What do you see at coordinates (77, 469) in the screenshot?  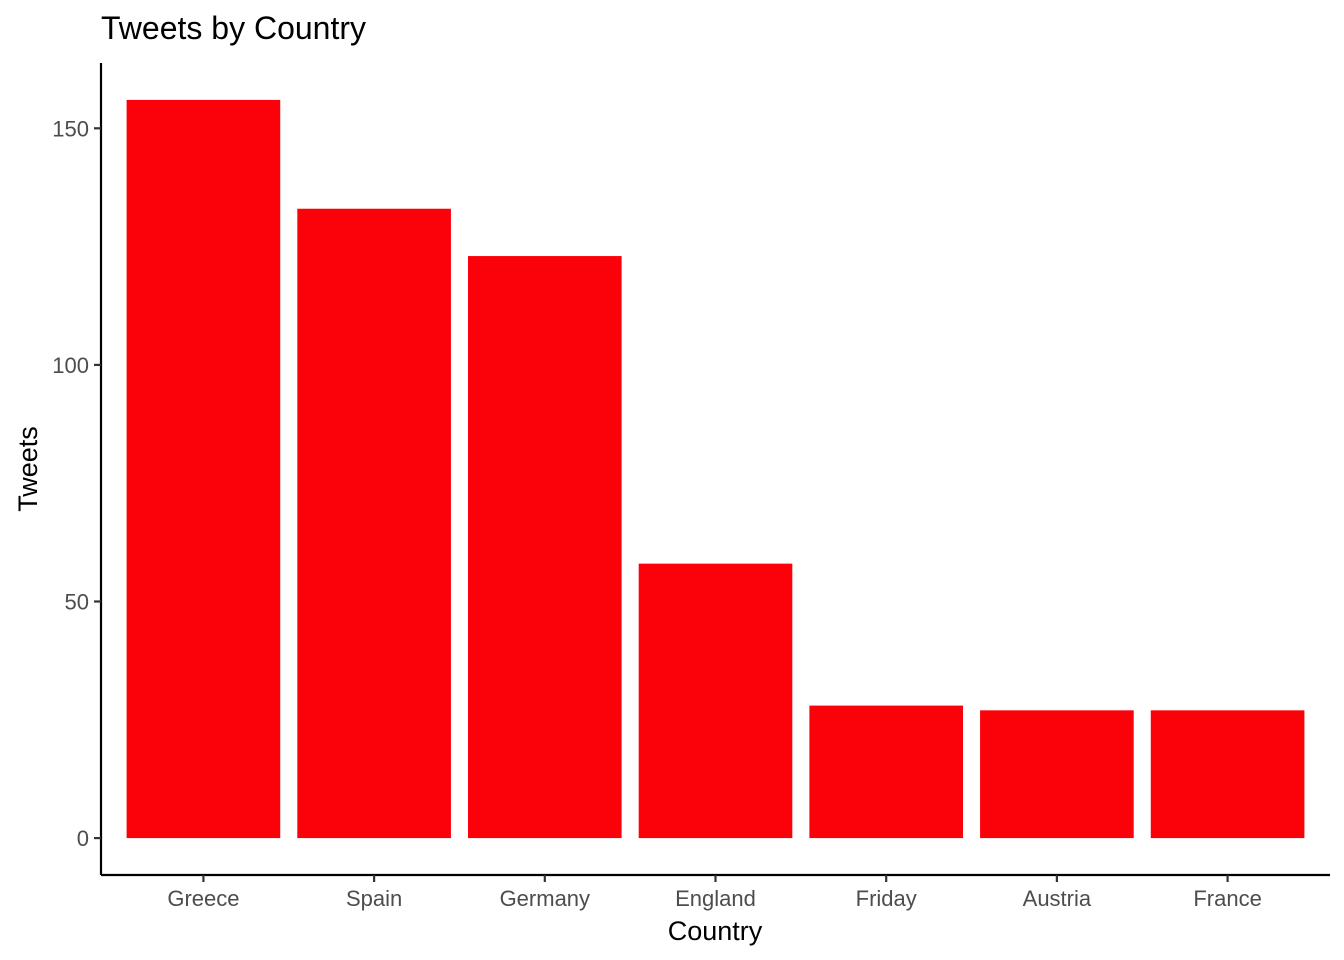 I see `y-axis: 0 50 100 150` at bounding box center [77, 469].